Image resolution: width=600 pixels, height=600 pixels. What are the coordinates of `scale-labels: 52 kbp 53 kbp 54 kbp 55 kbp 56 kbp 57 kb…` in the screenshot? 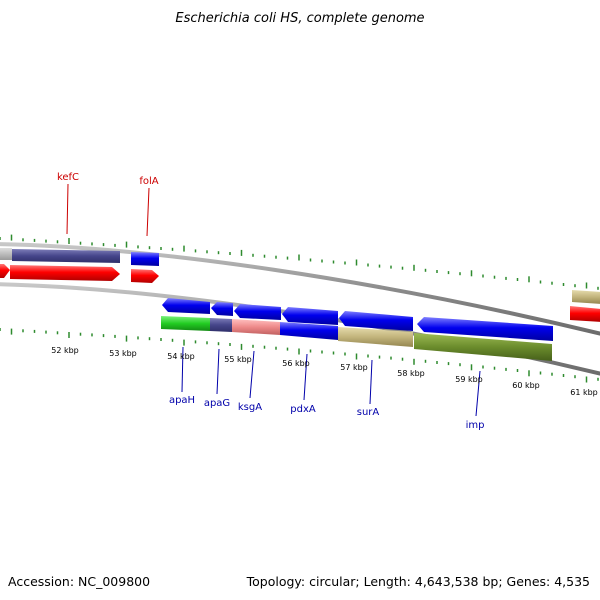 It's located at (324, 371).